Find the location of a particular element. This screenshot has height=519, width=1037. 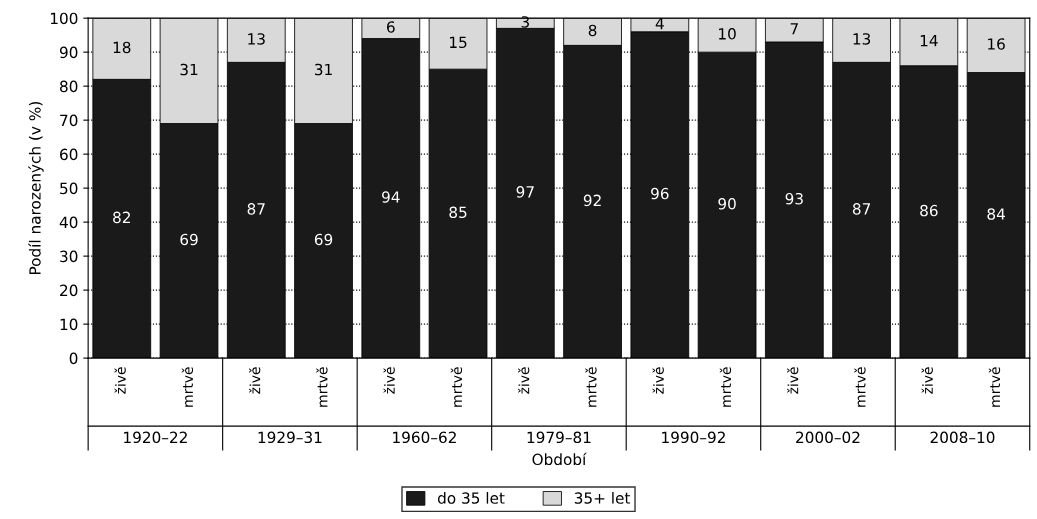

data-label: 85 is located at coordinates (458, 212).